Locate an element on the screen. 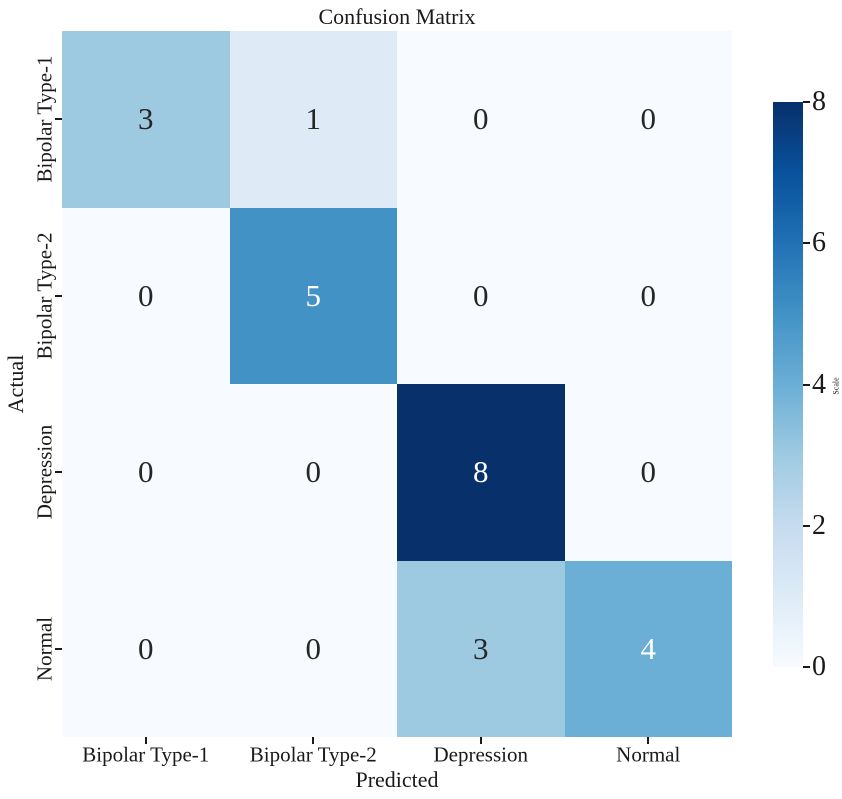 The height and width of the screenshot is (799, 842). x-axis-label: Predicted is located at coordinates (397, 779).